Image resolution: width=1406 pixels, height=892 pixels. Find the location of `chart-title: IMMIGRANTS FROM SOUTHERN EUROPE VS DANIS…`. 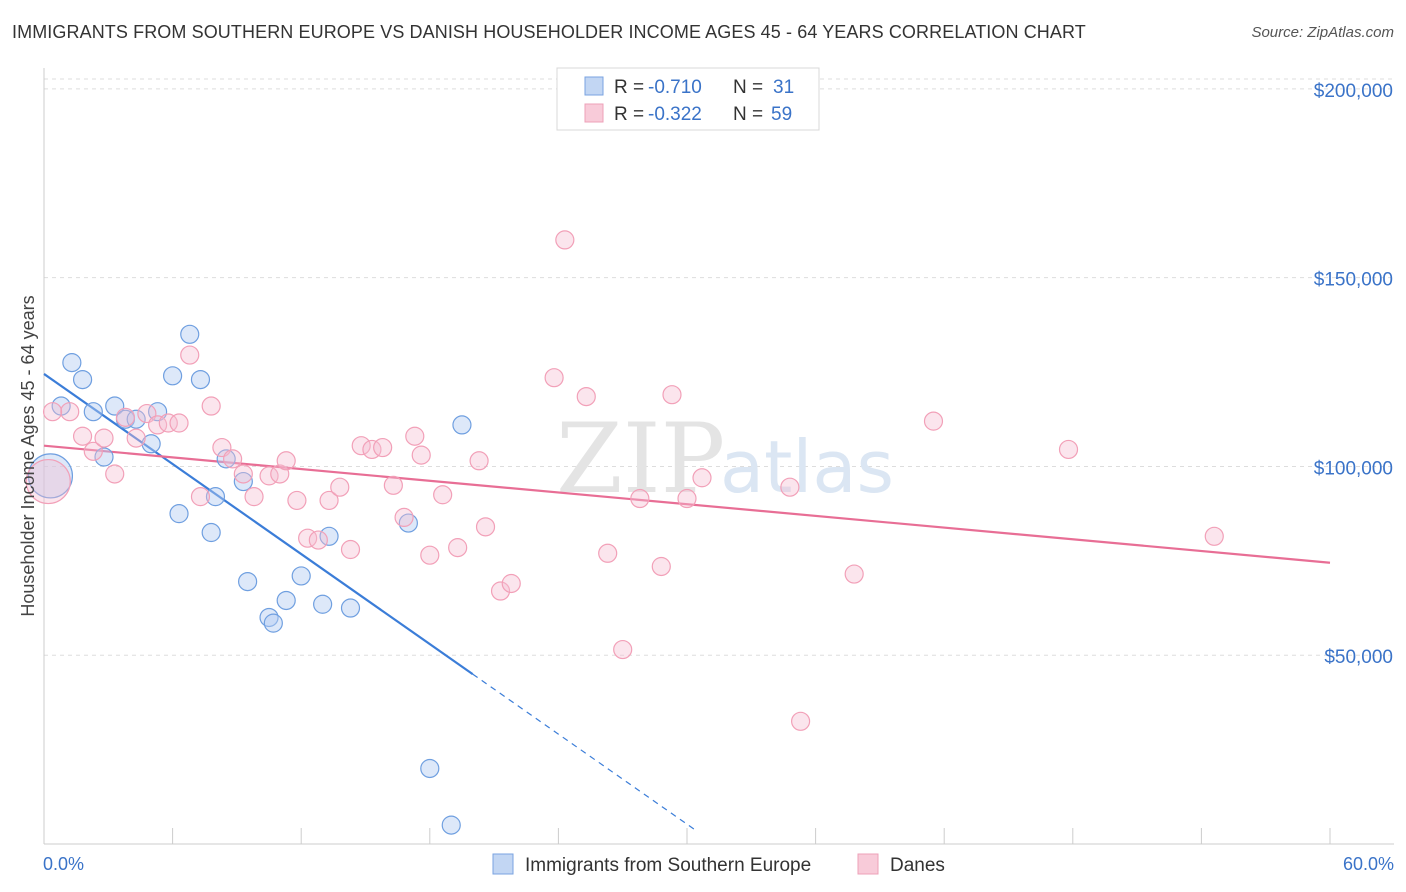

chart-title: IMMIGRANTS FROM SOUTHERN EUROPE VS DANIS… is located at coordinates (549, 32).